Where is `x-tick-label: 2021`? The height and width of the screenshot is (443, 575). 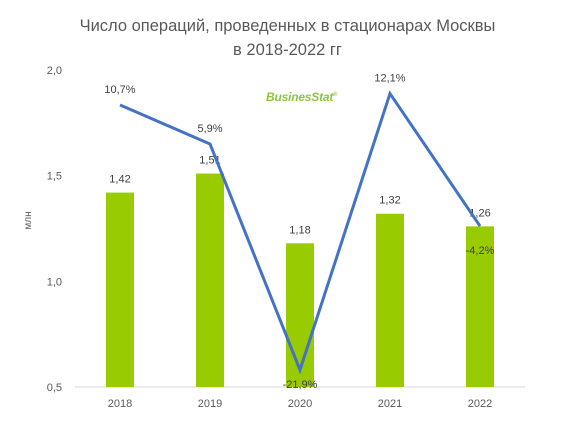
x-tick-label: 2021 is located at coordinates (390, 404).